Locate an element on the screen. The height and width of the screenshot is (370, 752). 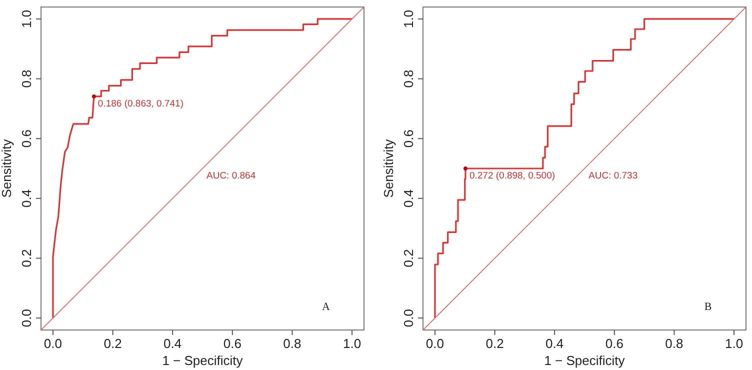
annotation: AUC: 0.864 is located at coordinates (231, 176).